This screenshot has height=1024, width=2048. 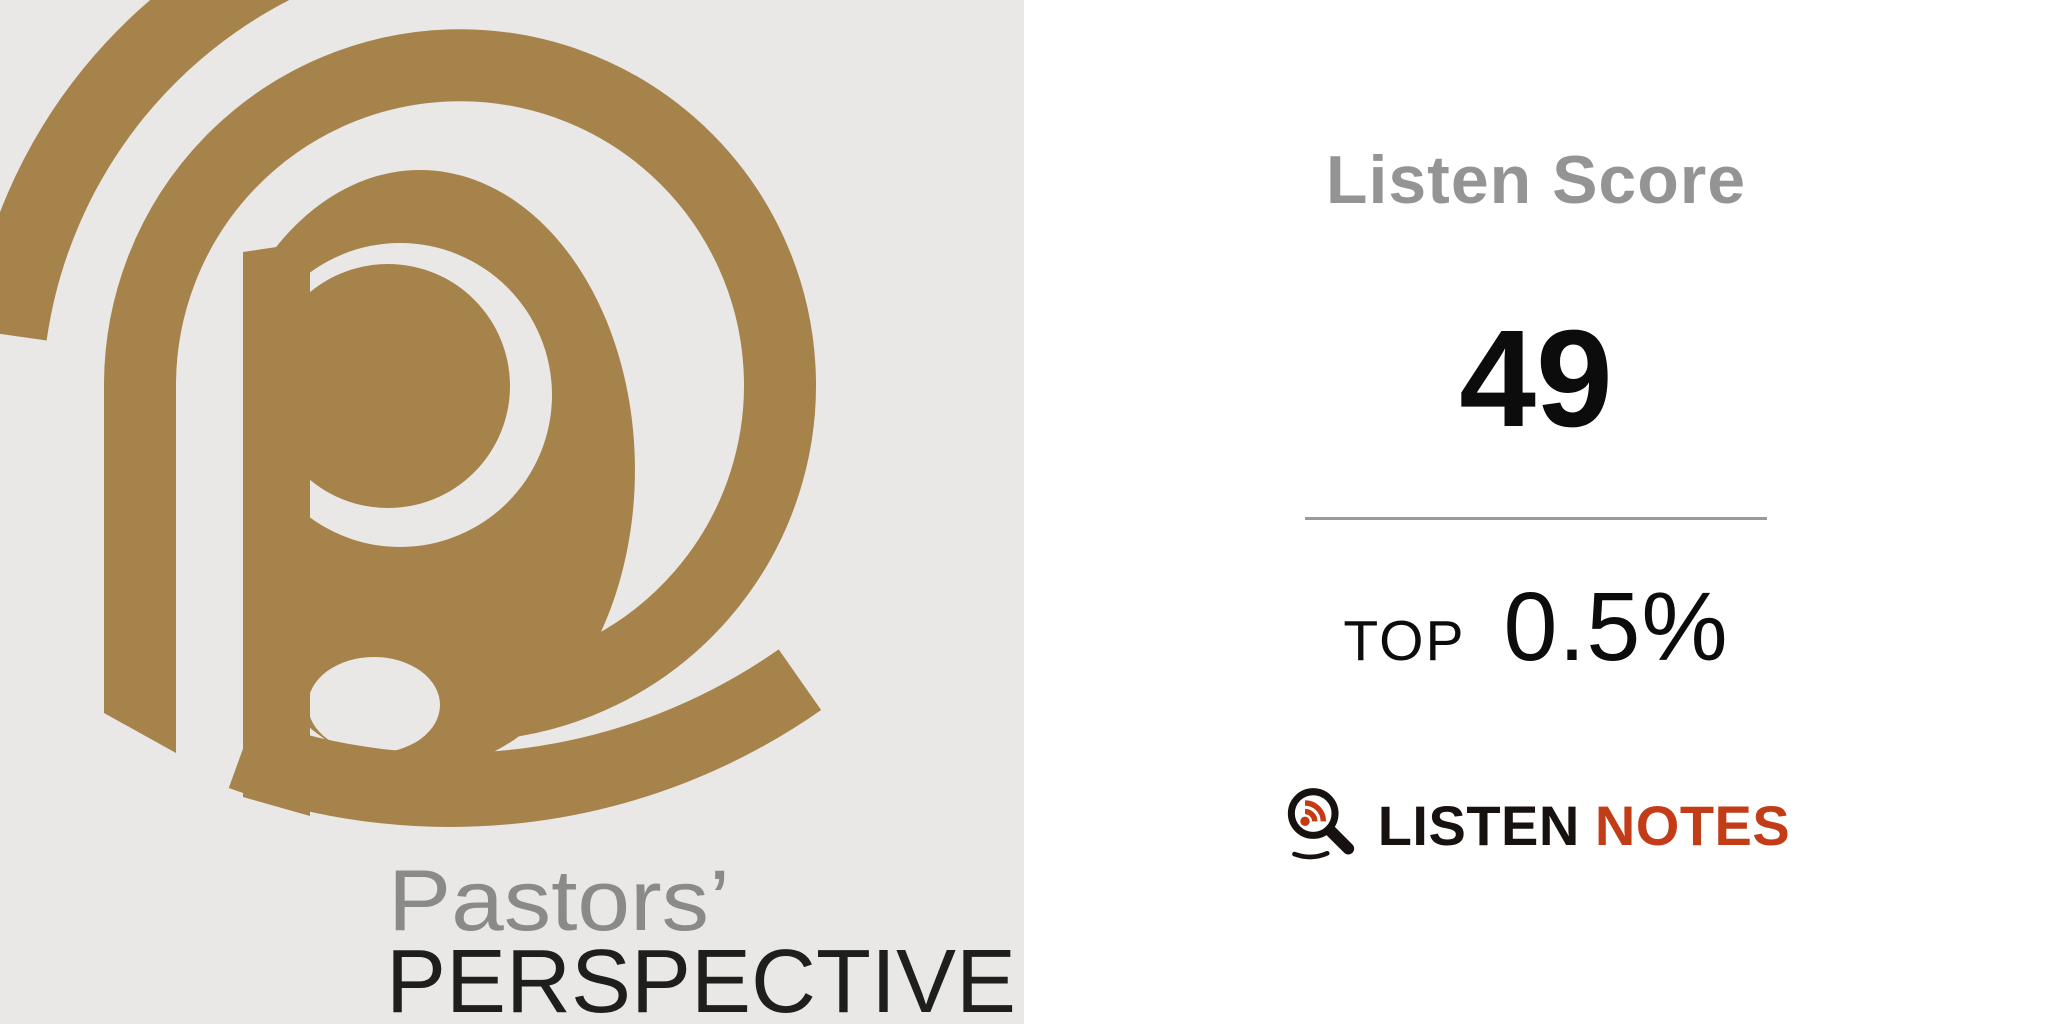 What do you see at coordinates (1536, 379) in the screenshot?
I see `listen-score-value: 49` at bounding box center [1536, 379].